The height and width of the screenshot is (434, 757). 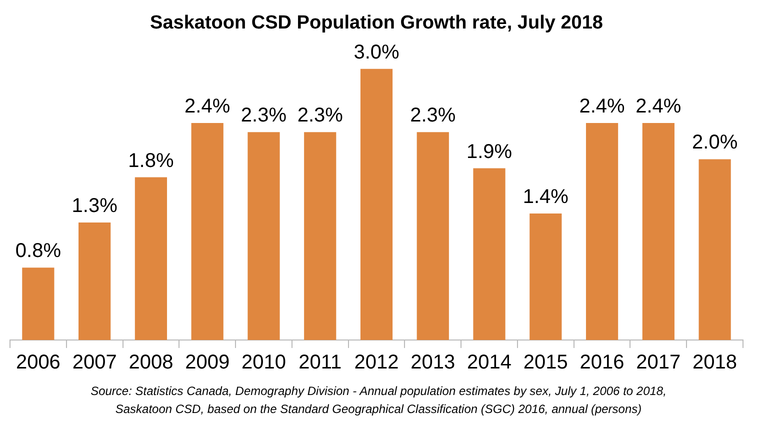 I want to click on x-tick-label: 2011, so click(x=320, y=363).